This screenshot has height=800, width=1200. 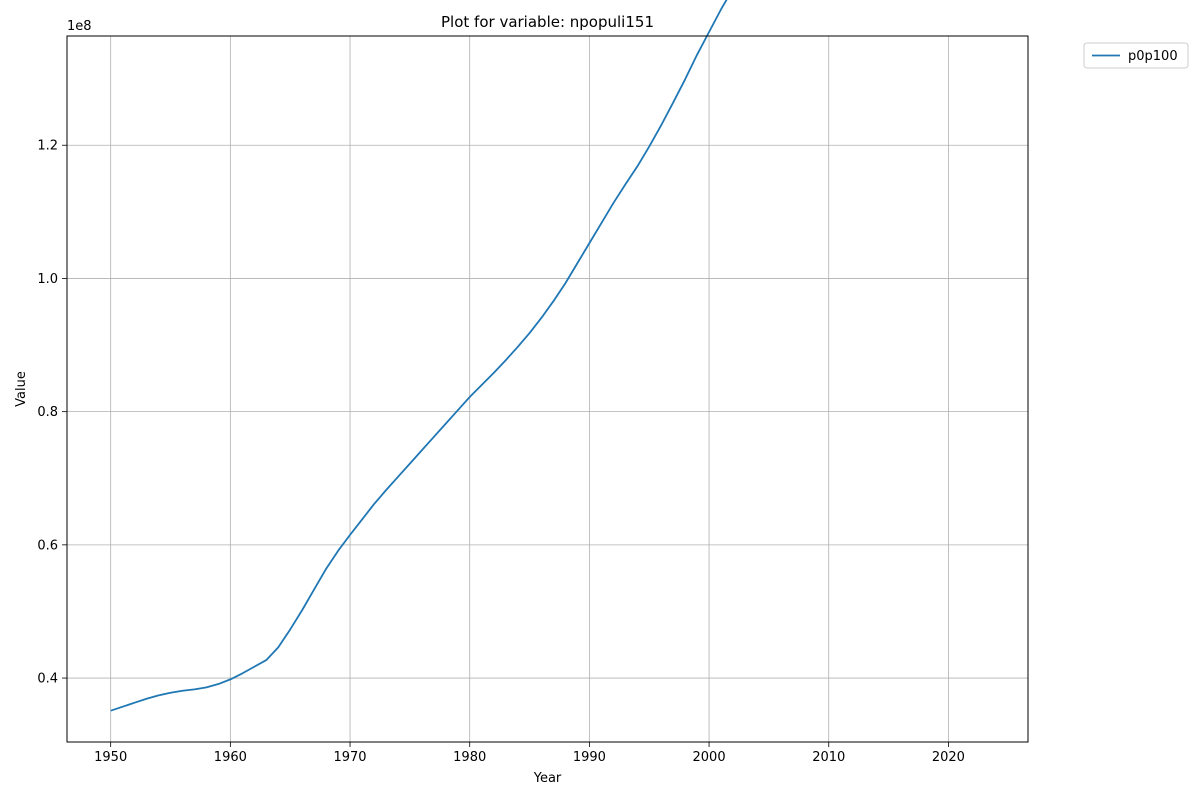 I want to click on legend: p0p100, so click(x=1136, y=55).